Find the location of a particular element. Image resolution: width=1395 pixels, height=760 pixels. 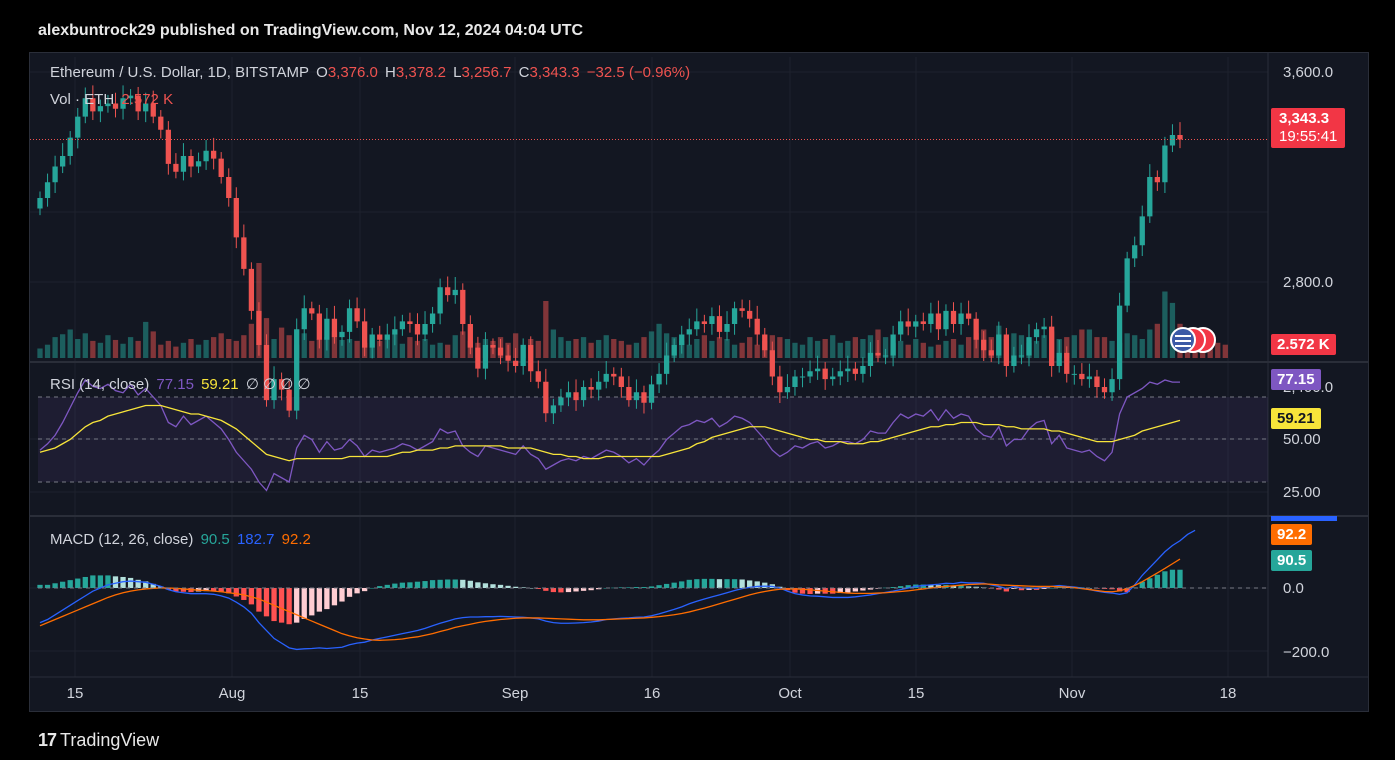

time-axis-label: Aug is located at coordinates (232, 693).